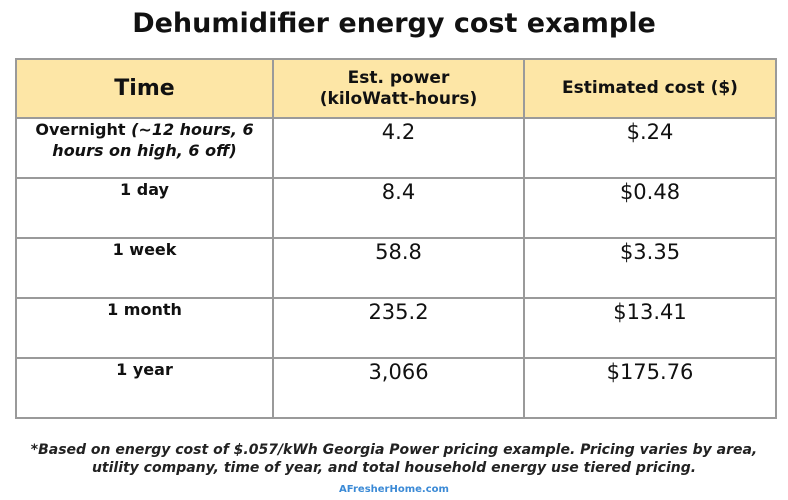 This screenshot has width=788, height=500. I want to click on power-value: 235.2, so click(398, 328).